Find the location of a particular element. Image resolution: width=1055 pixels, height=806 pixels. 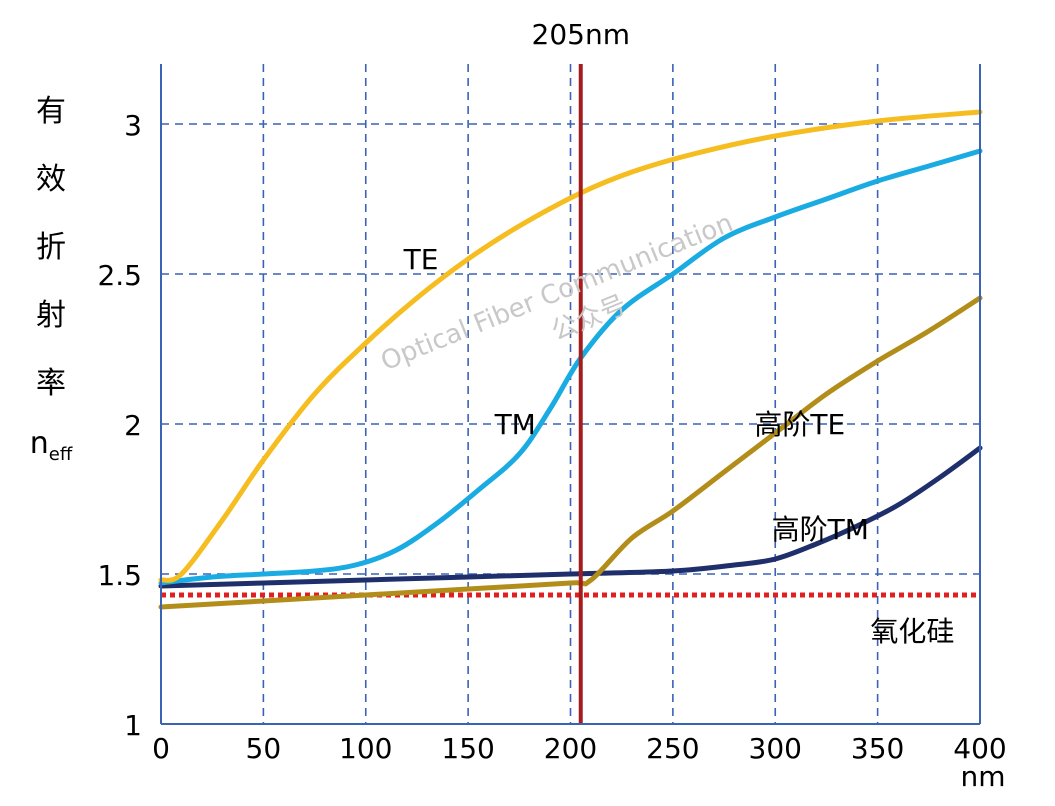

higher-order-tm-label: 高阶TM is located at coordinates (820, 529).